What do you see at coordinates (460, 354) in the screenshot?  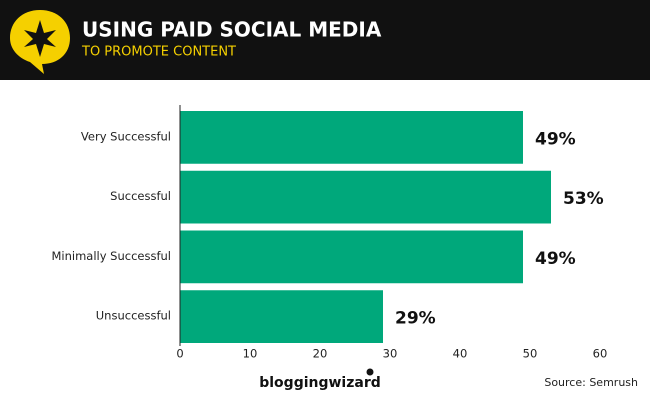 I see `x-tick-label: 40` at bounding box center [460, 354].